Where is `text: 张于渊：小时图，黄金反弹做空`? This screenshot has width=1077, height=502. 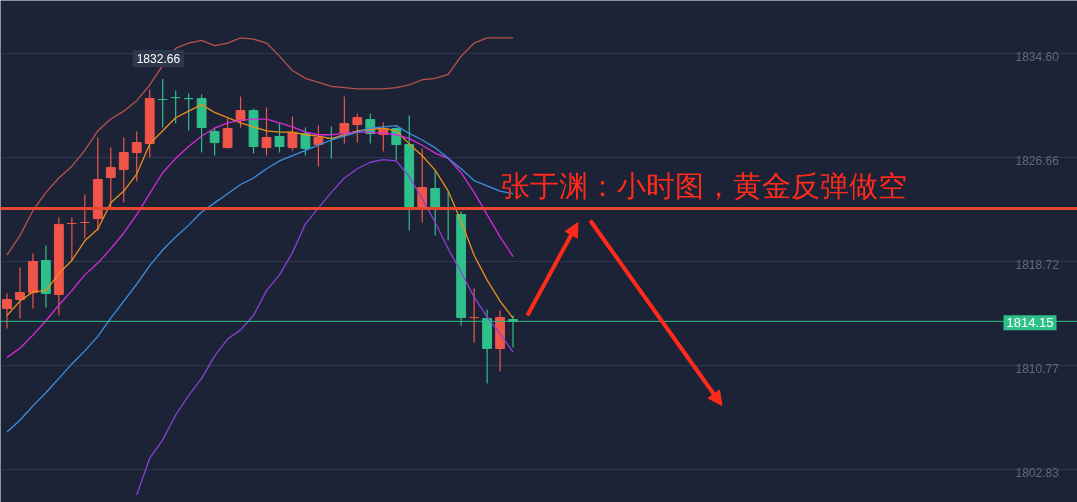 text: 张于渊：小时图，黄金反弹做空 is located at coordinates (703, 185).